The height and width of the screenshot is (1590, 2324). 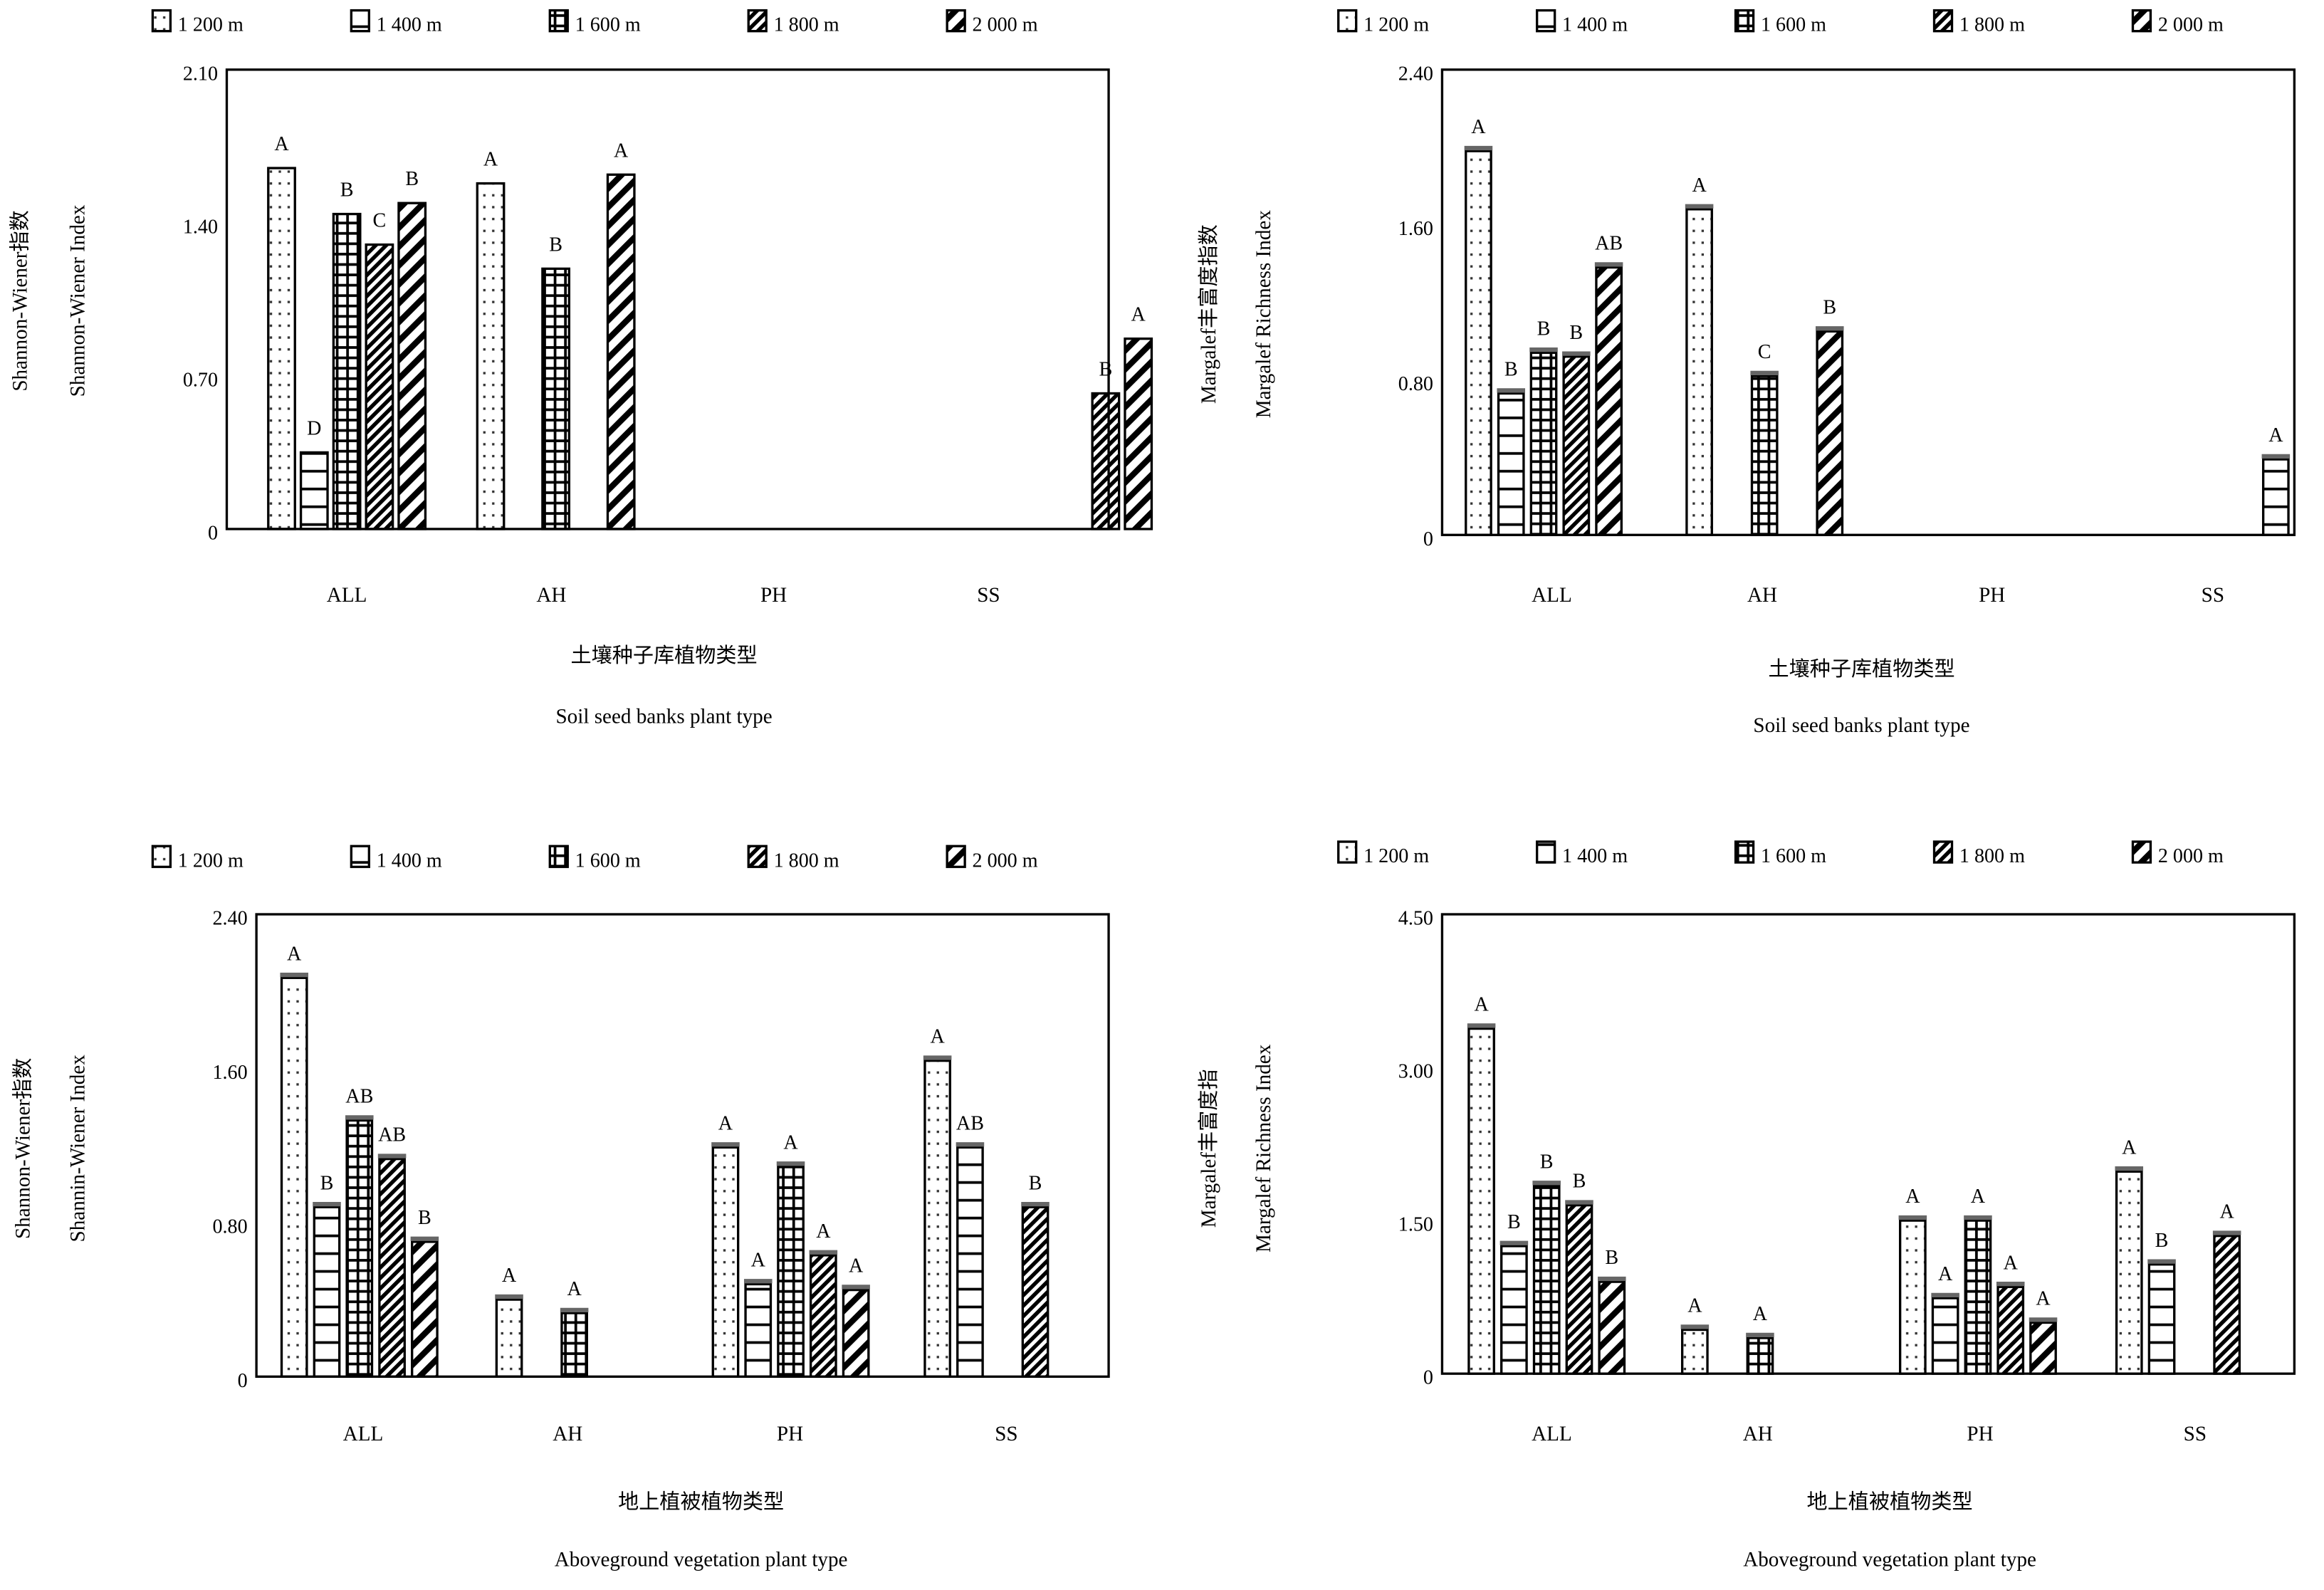 I want to click on y-tick-label: 1.40, so click(x=200, y=227).